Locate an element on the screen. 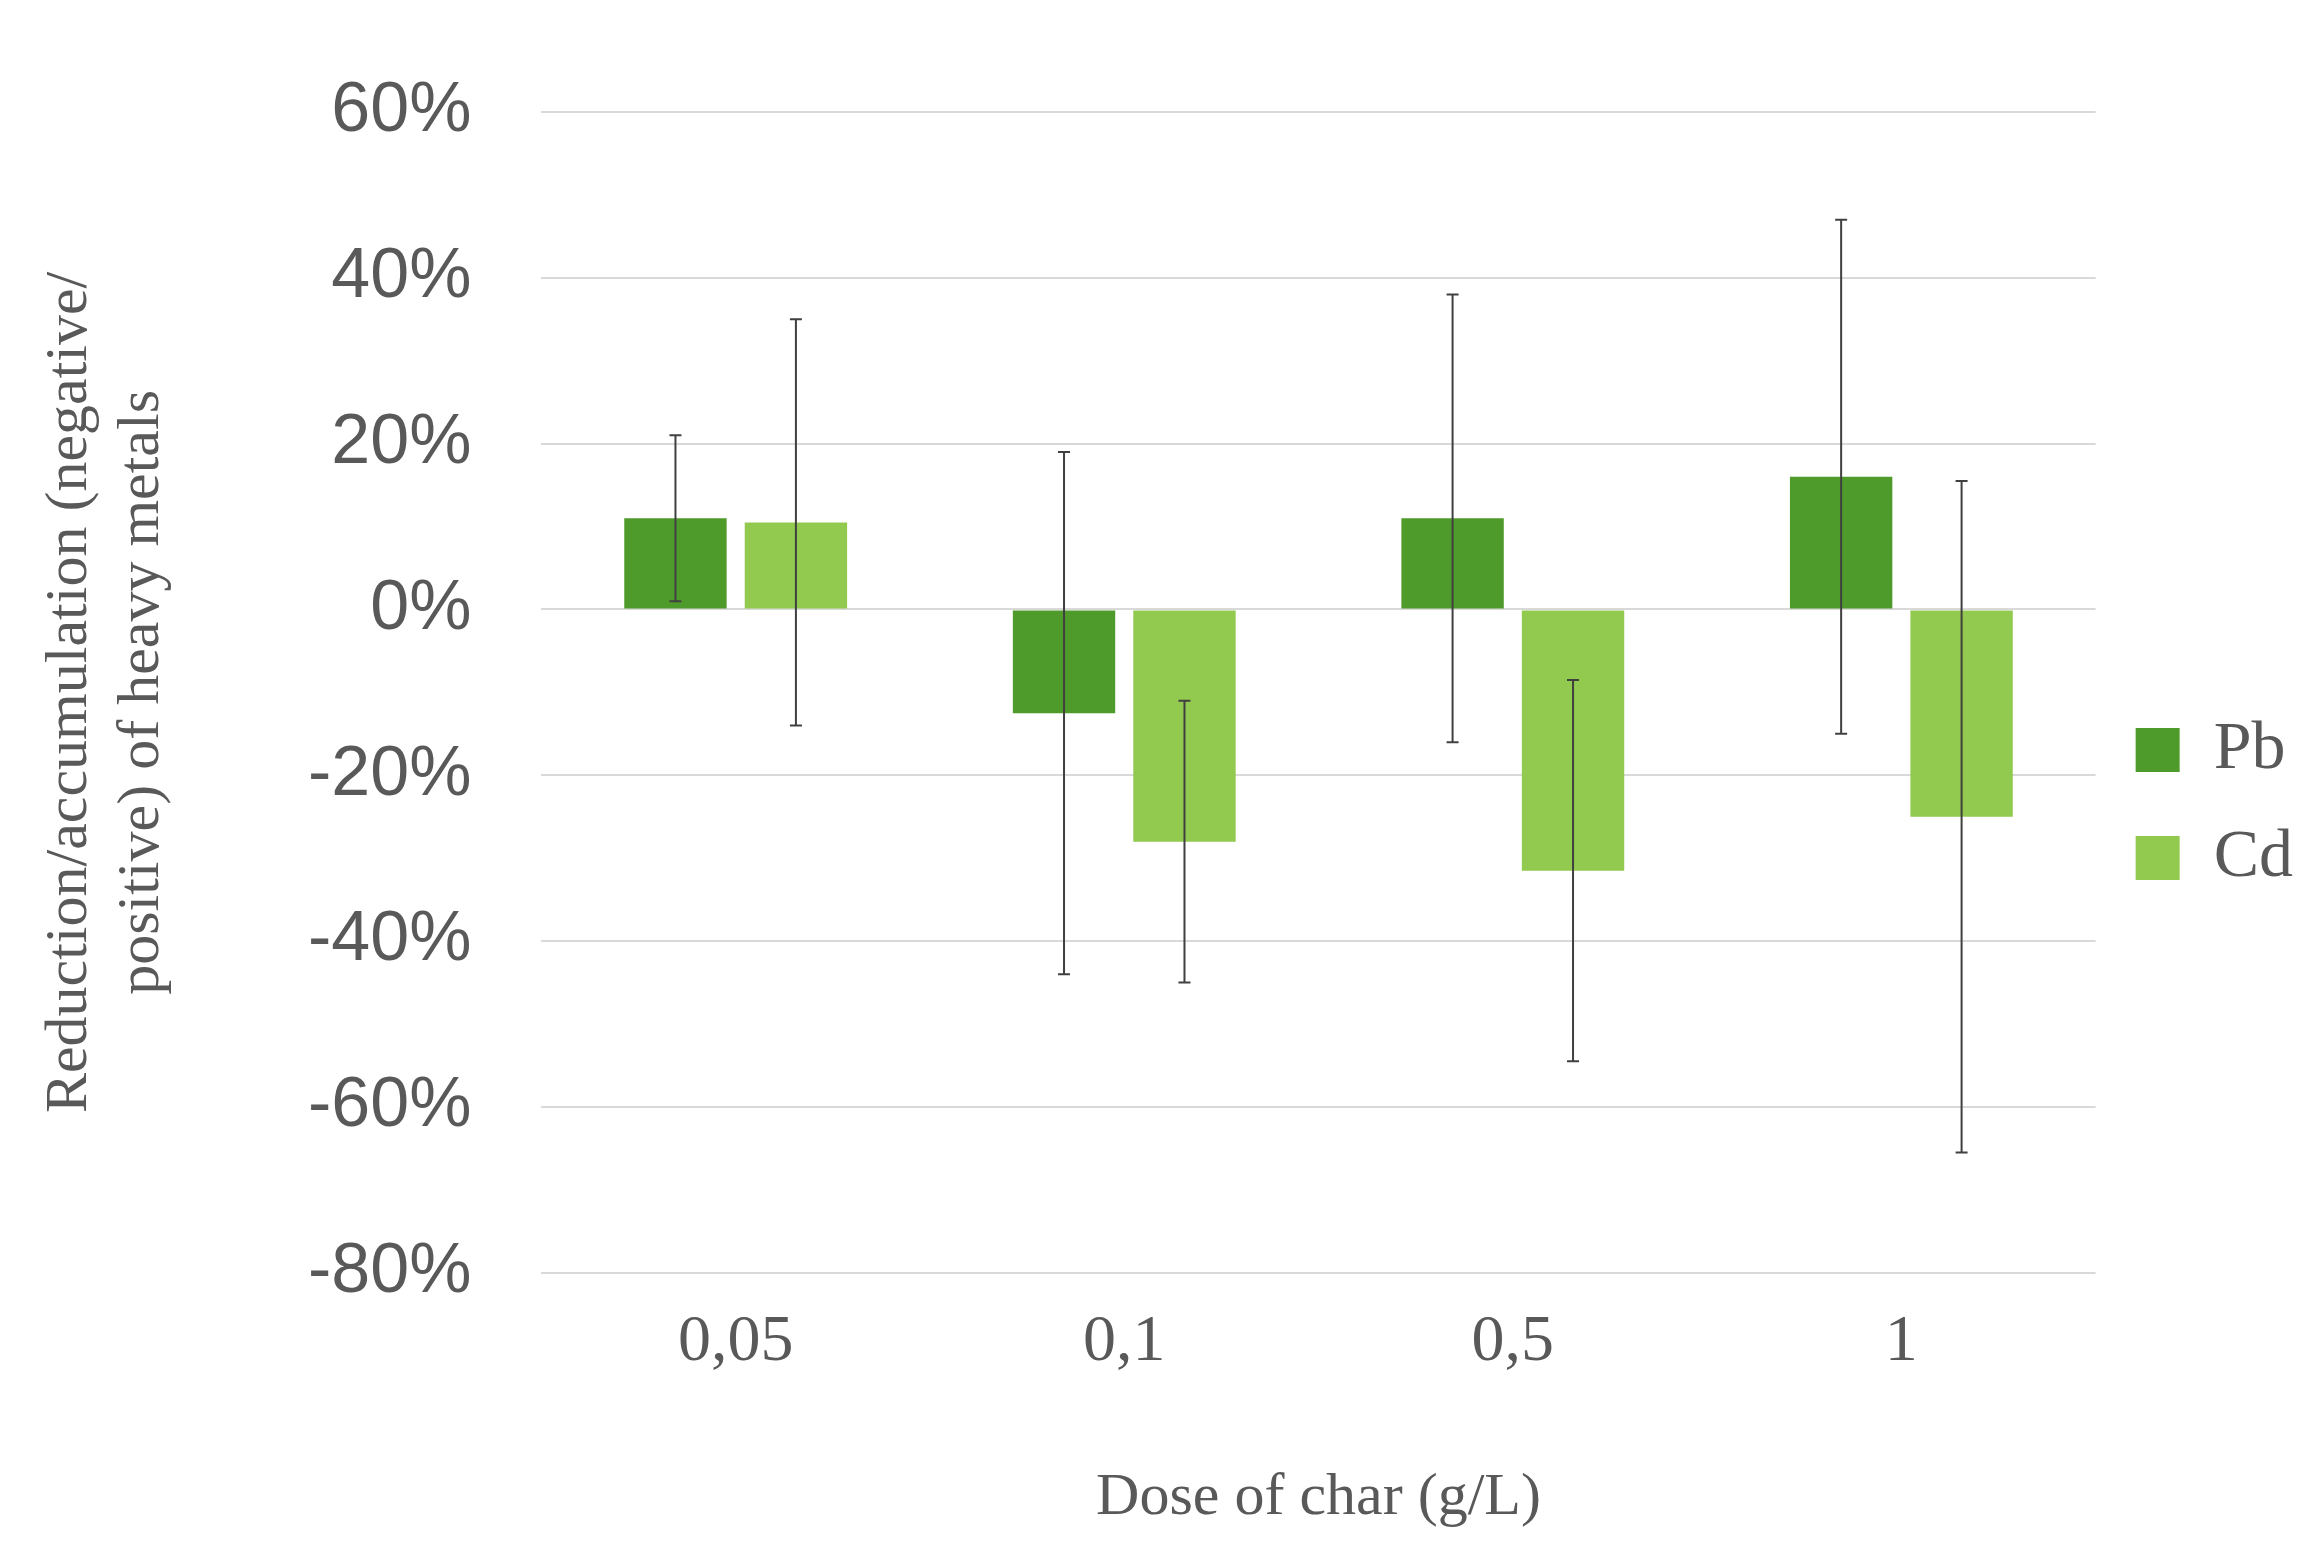 The width and height of the screenshot is (2313, 1548). legend-label: Pb is located at coordinates (2249, 744).